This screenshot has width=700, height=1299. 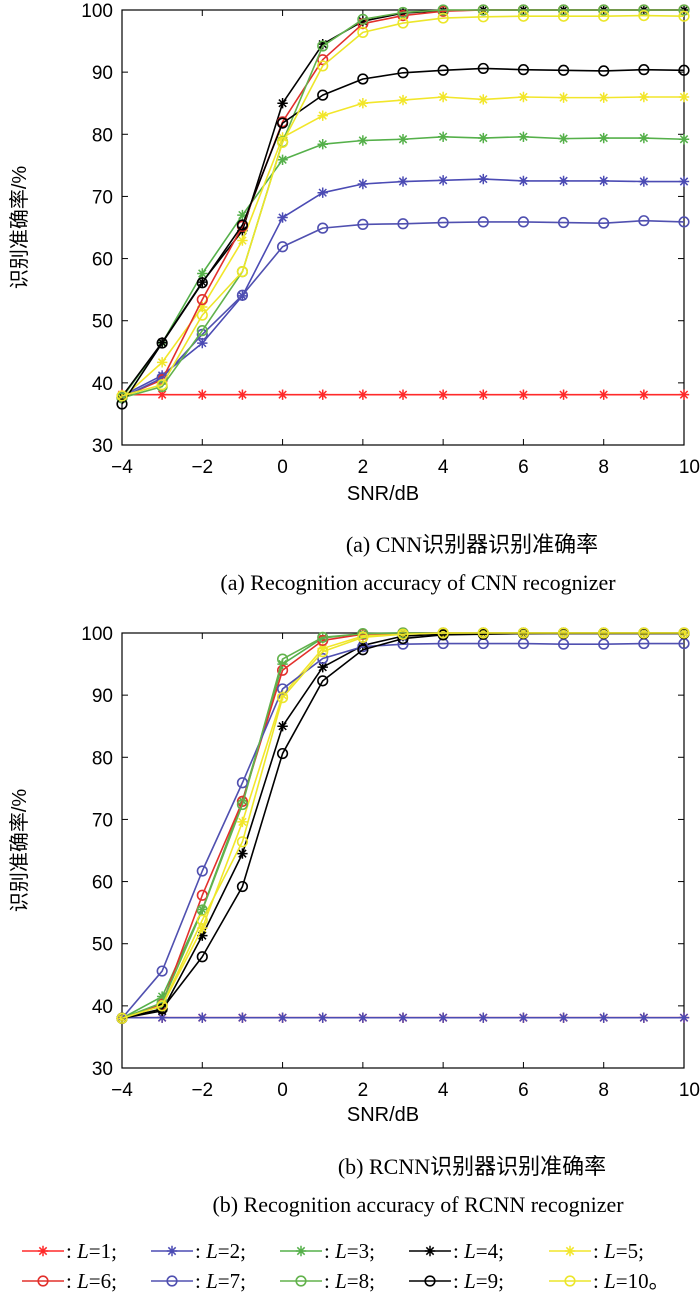 What do you see at coordinates (631, 1281) in the screenshot?
I see `legend-label: : L=10。` at bounding box center [631, 1281].